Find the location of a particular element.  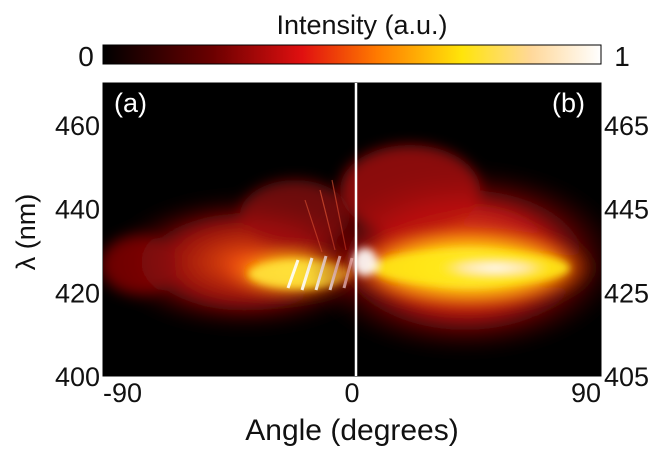

y-right-tick-label: 445 is located at coordinates (626, 210).